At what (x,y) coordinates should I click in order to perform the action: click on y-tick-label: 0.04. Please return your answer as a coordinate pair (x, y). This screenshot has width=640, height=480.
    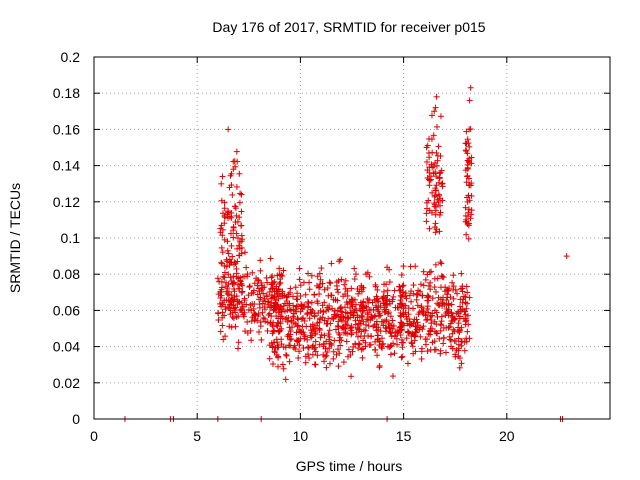
    Looking at the image, I should click on (66, 347).